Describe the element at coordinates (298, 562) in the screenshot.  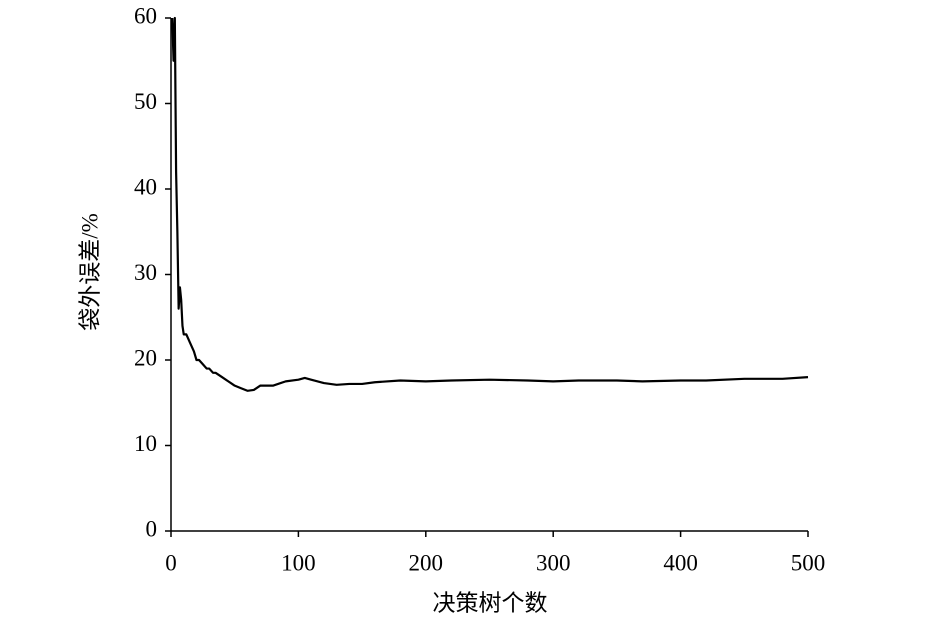
I see `x-tick-label: 100` at that location.